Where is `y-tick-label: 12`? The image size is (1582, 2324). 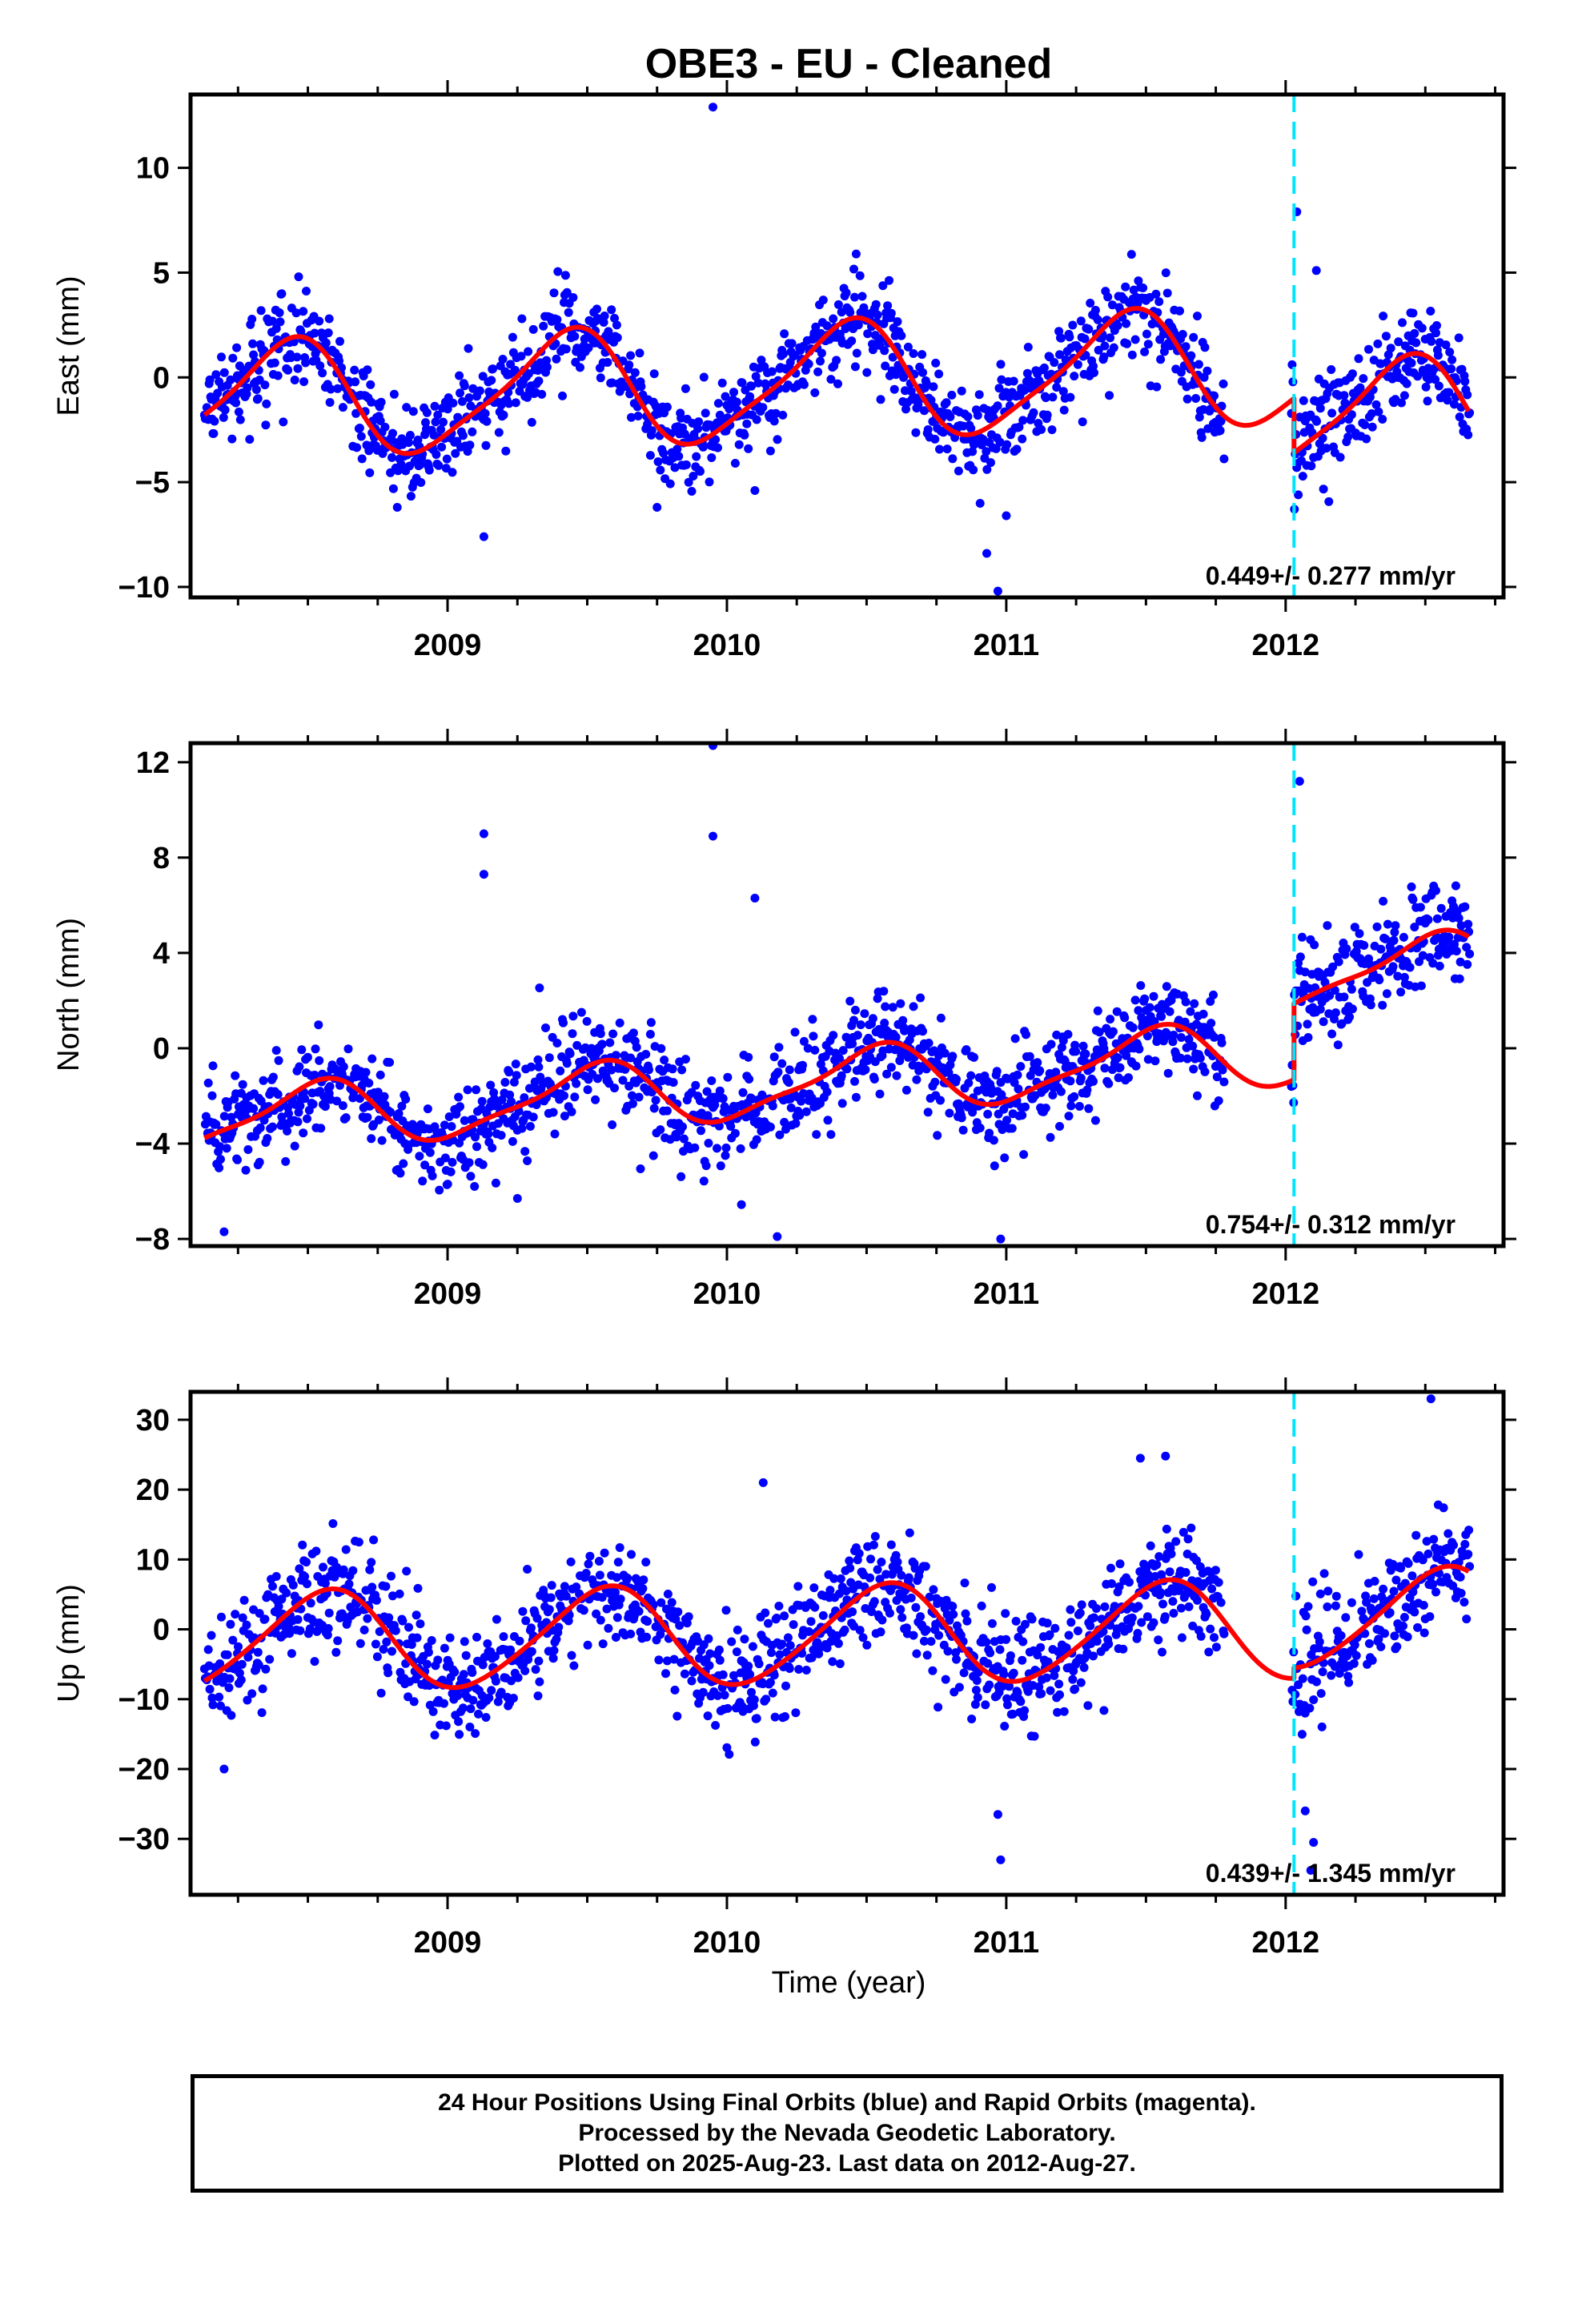
y-tick-label: 12 is located at coordinates (153, 763).